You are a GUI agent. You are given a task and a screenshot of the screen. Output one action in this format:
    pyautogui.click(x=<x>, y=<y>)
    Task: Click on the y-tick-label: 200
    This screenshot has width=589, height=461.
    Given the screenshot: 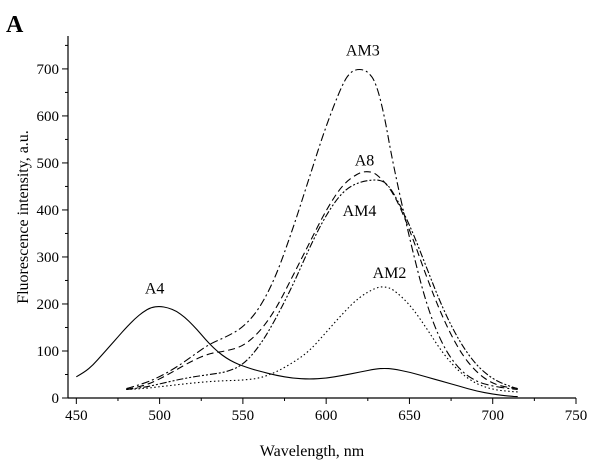 What is the action you would take?
    pyautogui.click(x=48, y=305)
    